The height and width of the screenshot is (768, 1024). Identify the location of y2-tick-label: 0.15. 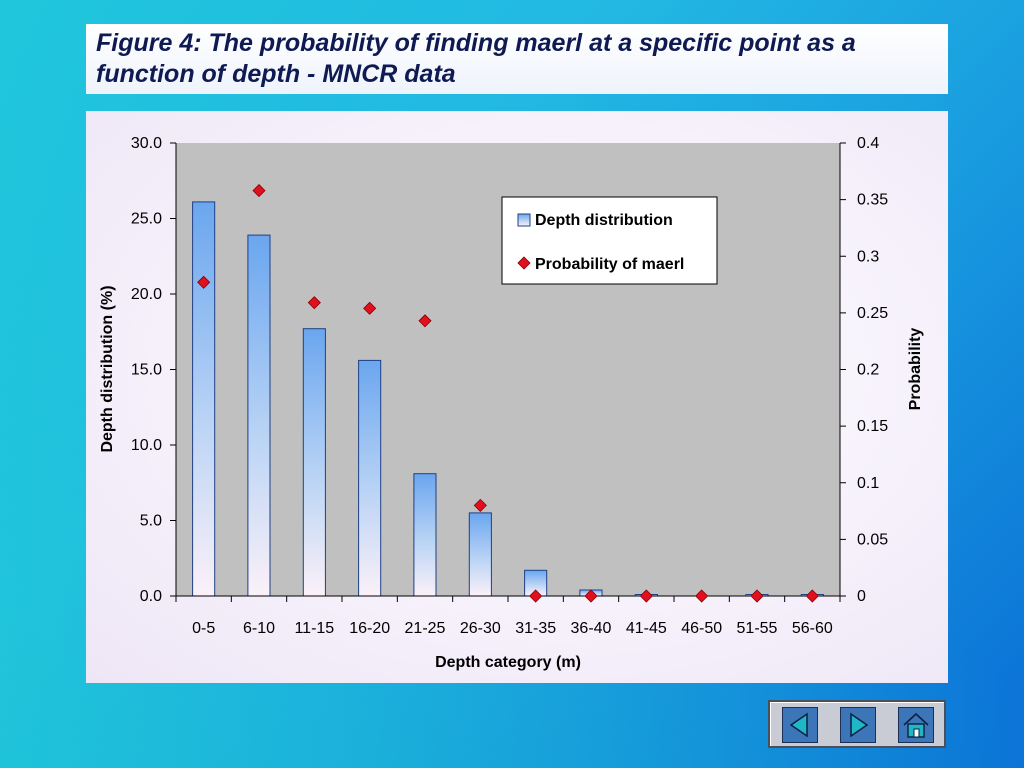
(872, 426).